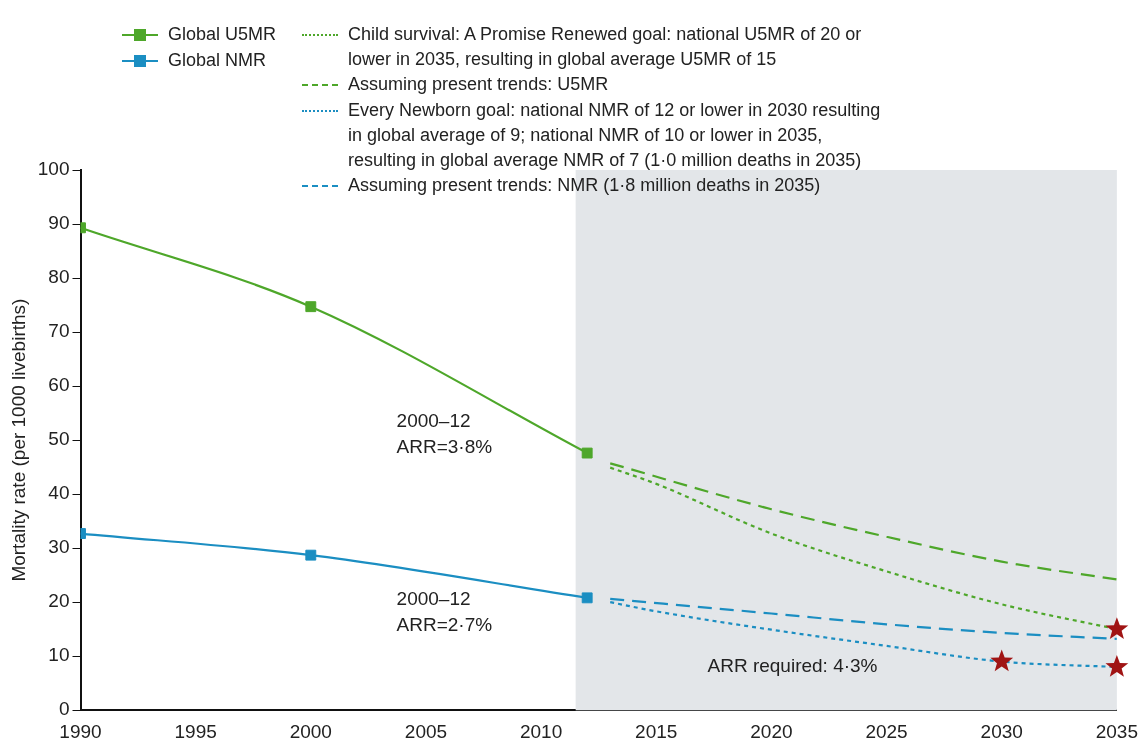 This screenshot has height=747, width=1141. Describe the element at coordinates (80, 731) in the screenshot. I see `x-tick-label: 1990` at that location.